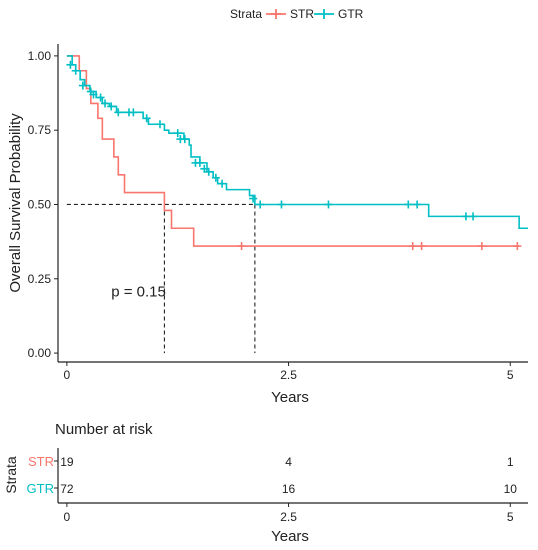  I want to click on legend-label-str: STR, so click(302, 14).